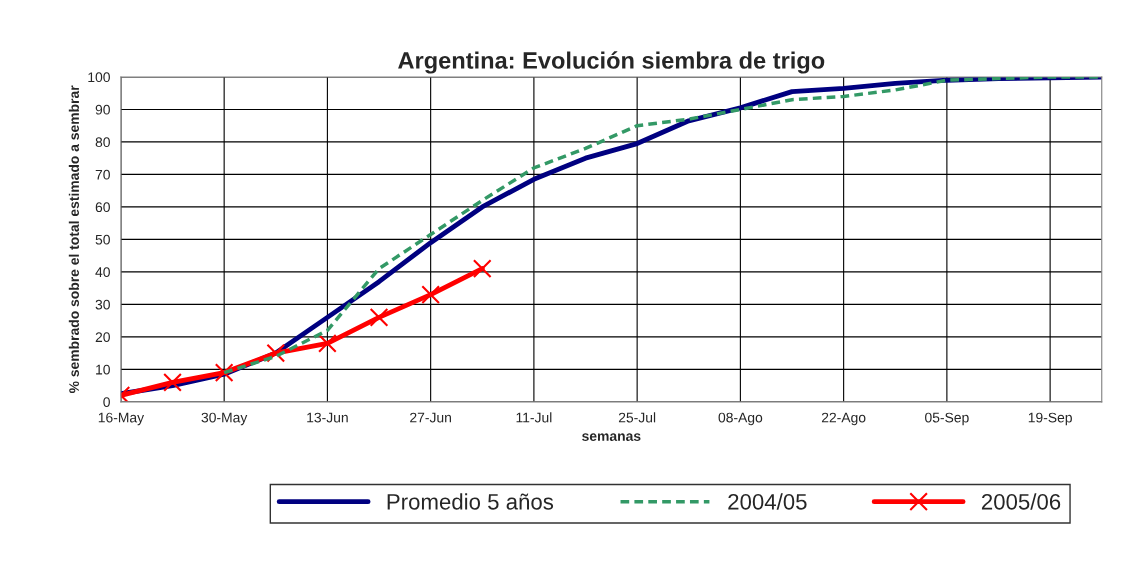 The width and height of the screenshot is (1130, 570). Describe the element at coordinates (102, 109) in the screenshot. I see `y-tick-label: 90` at that location.